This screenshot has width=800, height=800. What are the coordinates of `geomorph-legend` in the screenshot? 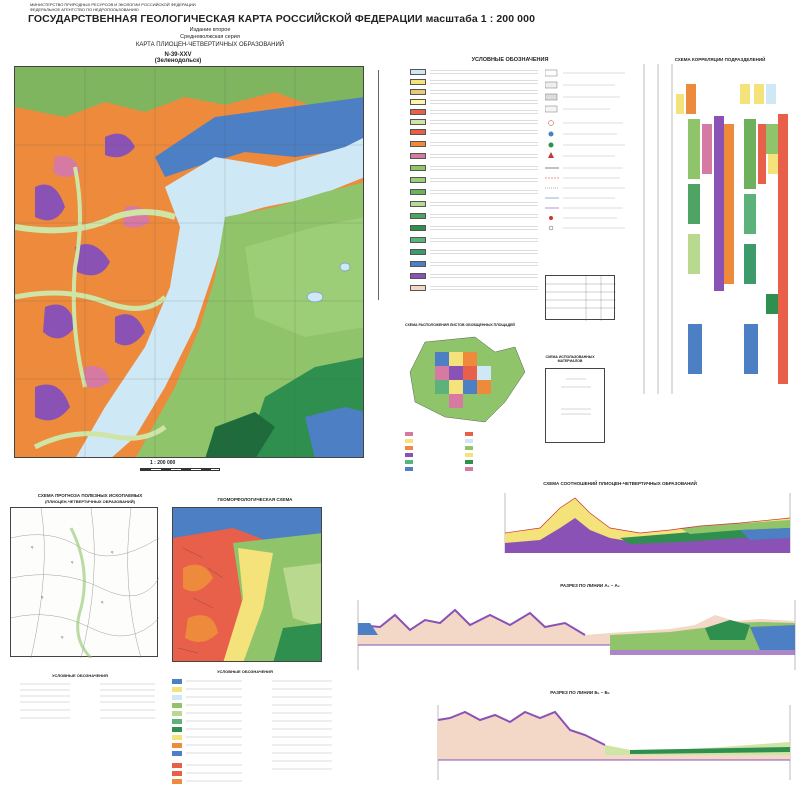 It's located at (297, 736).